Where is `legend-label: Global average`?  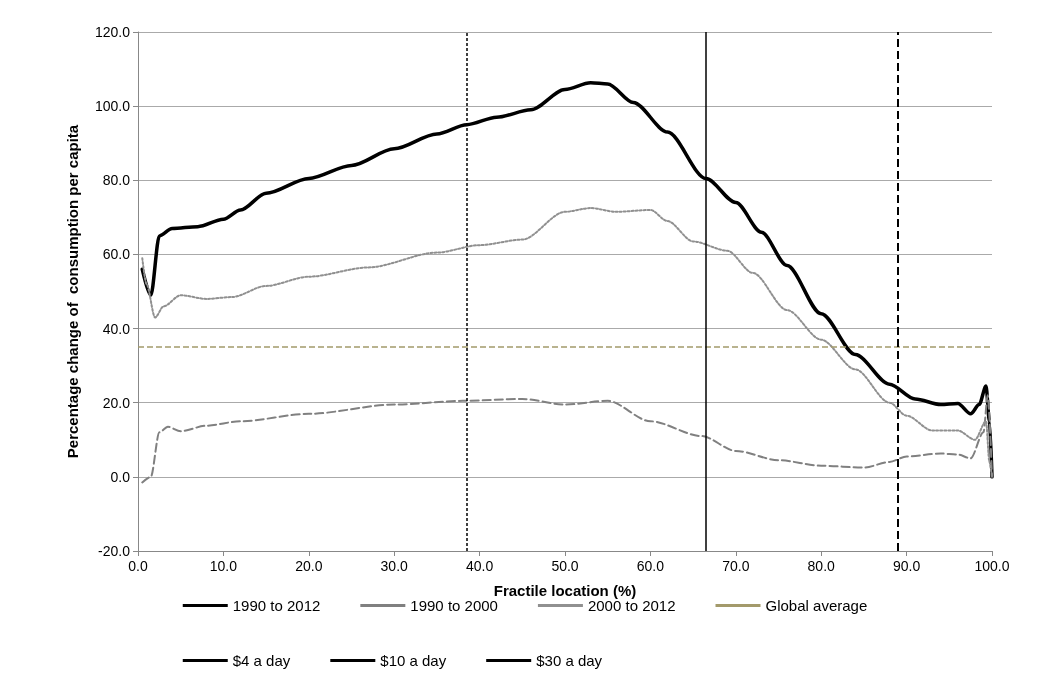
legend-label: Global average is located at coordinates (816, 605).